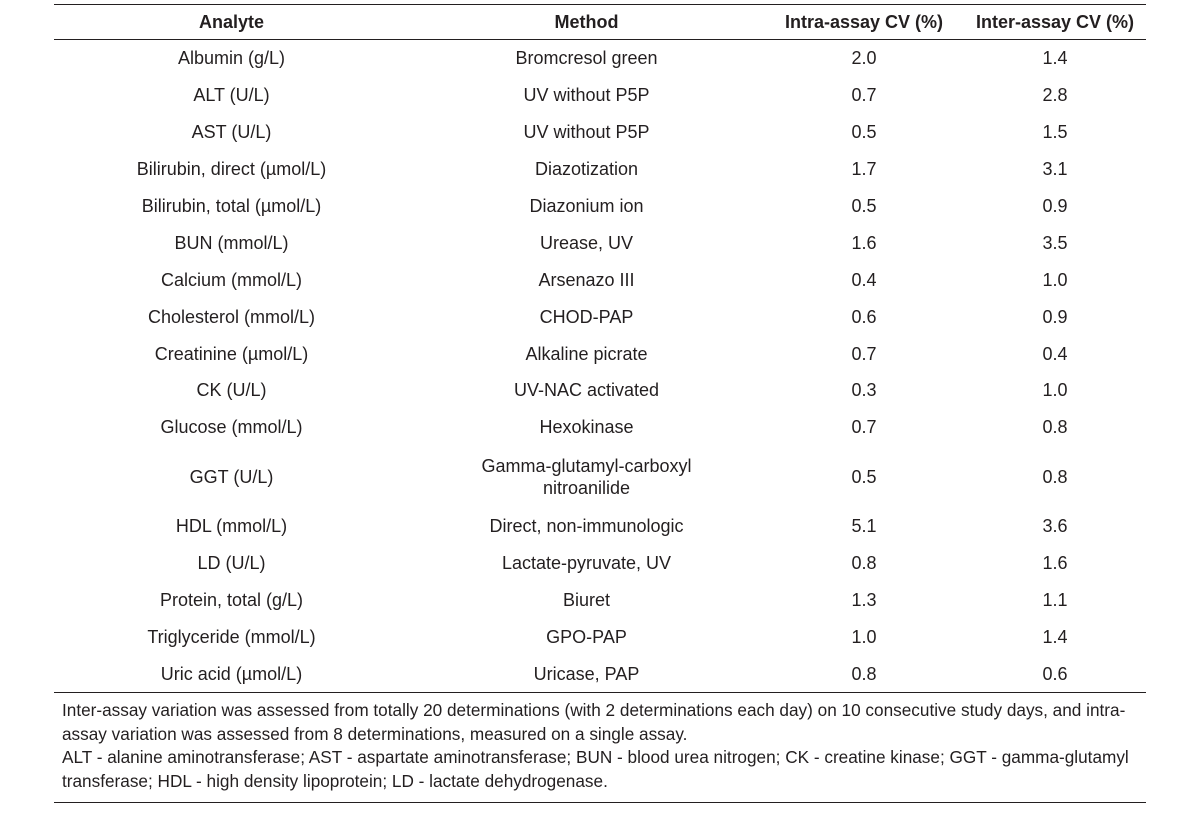 The width and height of the screenshot is (1200, 819). What do you see at coordinates (864, 242) in the screenshot?
I see `cell-intra-cv: 1.6` at bounding box center [864, 242].